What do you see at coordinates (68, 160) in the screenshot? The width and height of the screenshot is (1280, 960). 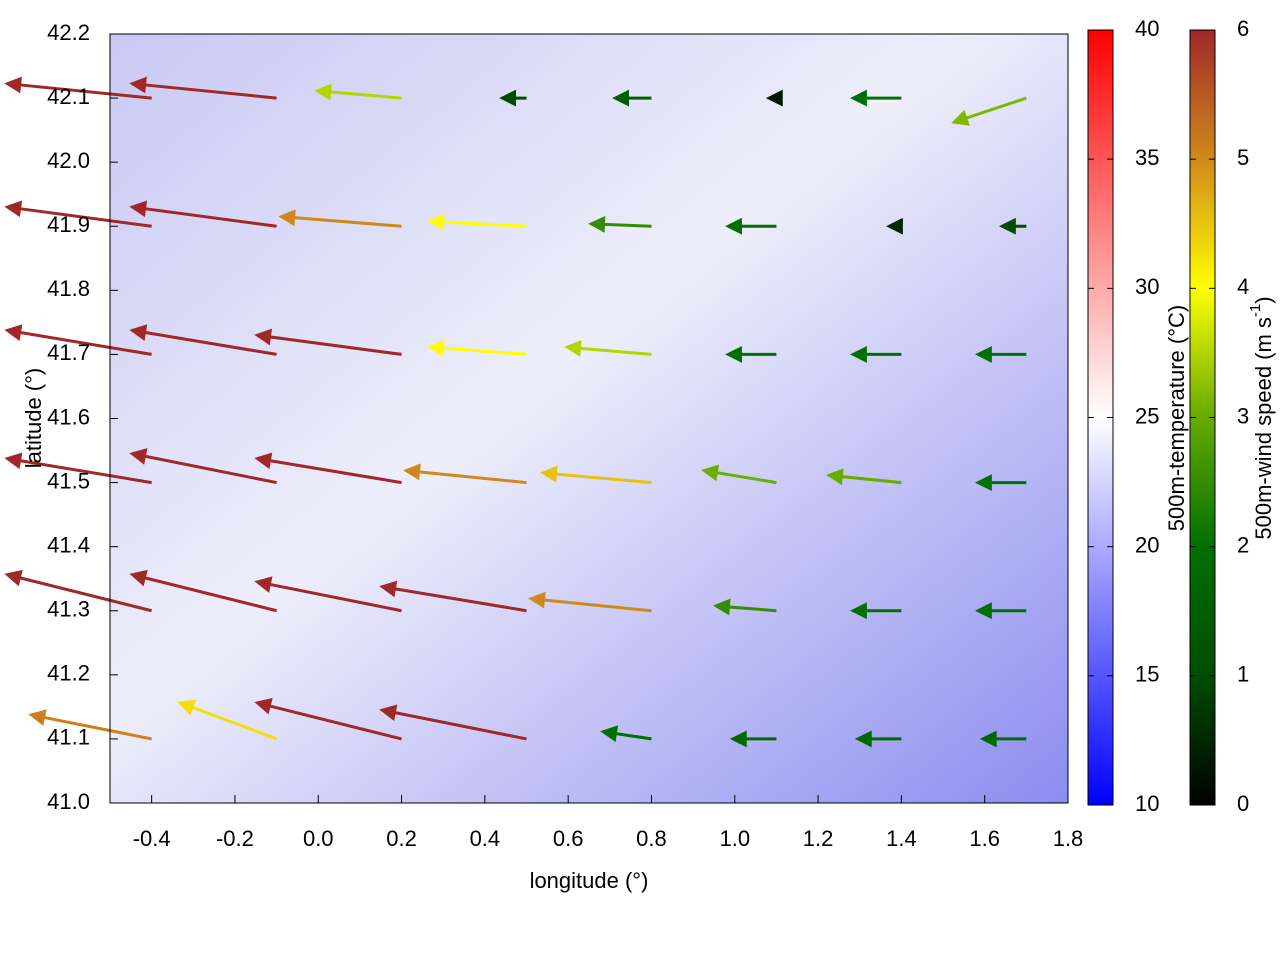 I see `y-tick-label: 42.0` at bounding box center [68, 160].